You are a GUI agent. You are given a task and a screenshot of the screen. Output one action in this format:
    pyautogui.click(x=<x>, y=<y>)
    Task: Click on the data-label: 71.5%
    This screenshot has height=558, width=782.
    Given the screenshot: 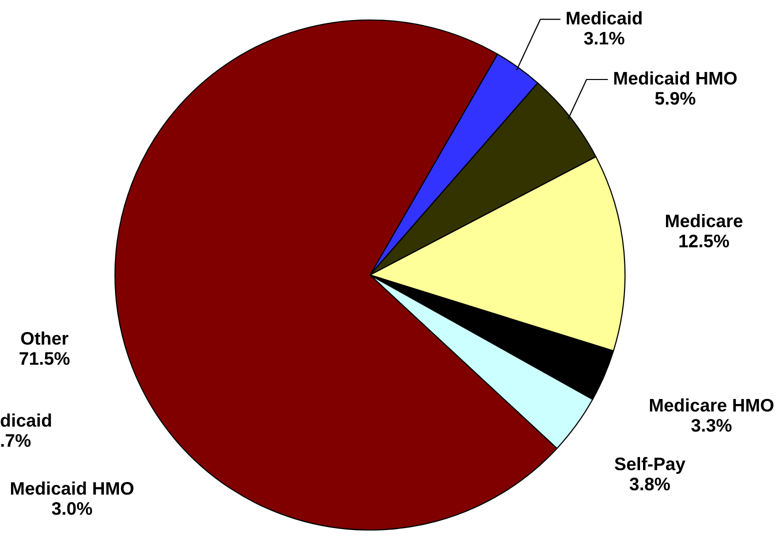 What is the action you would take?
    pyautogui.click(x=45, y=358)
    